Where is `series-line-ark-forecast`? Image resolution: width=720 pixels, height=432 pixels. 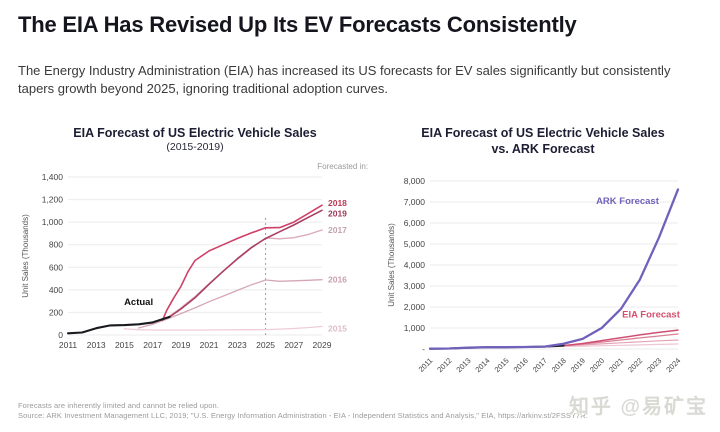
series-line-ark-forecast is located at coordinates (554, 269).